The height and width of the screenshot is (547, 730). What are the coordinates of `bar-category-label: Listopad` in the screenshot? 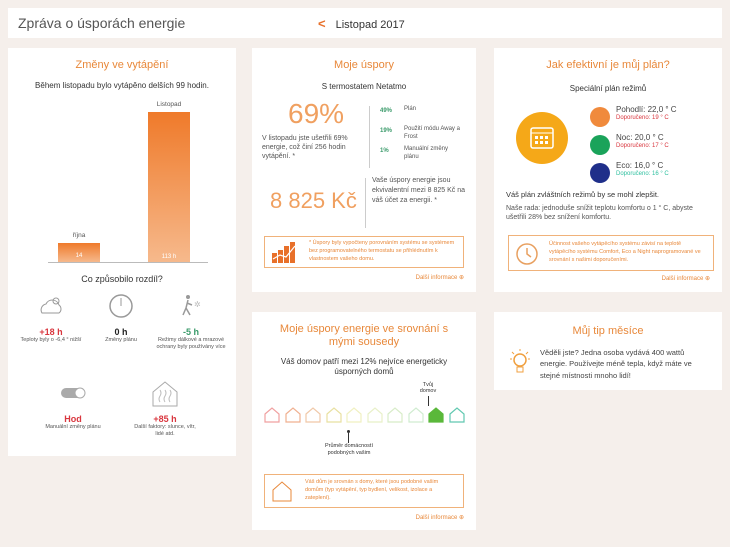 It's located at (169, 104).